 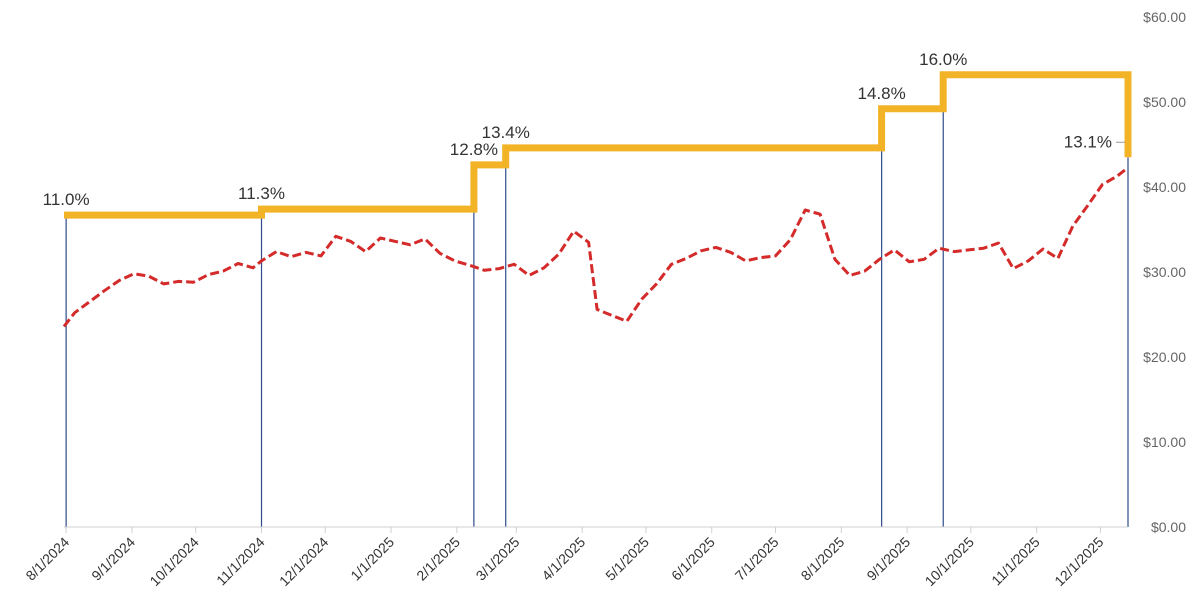 What do you see at coordinates (498, 559) in the screenshot?
I see `x-tick-label: 3/1/2025` at bounding box center [498, 559].